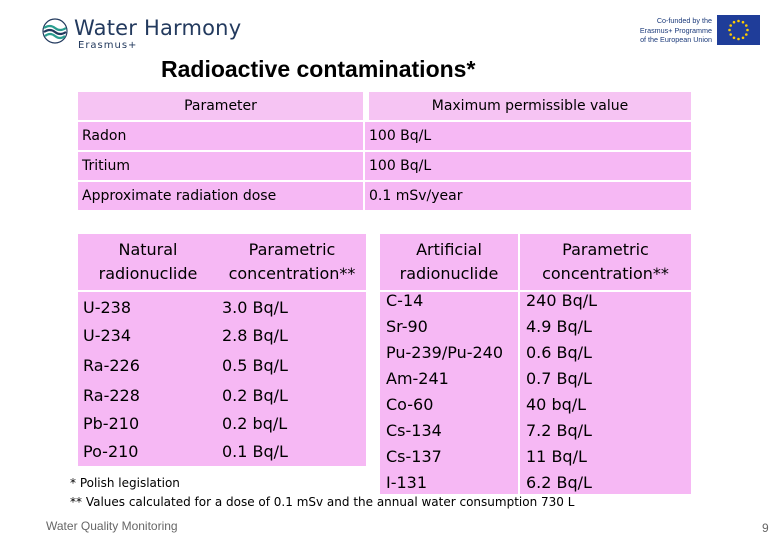 Image resolution: width=780 pixels, height=540 pixels. What do you see at coordinates (530, 106) in the screenshot?
I see `top-table-header-max-value: Maximum permissible value` at bounding box center [530, 106].